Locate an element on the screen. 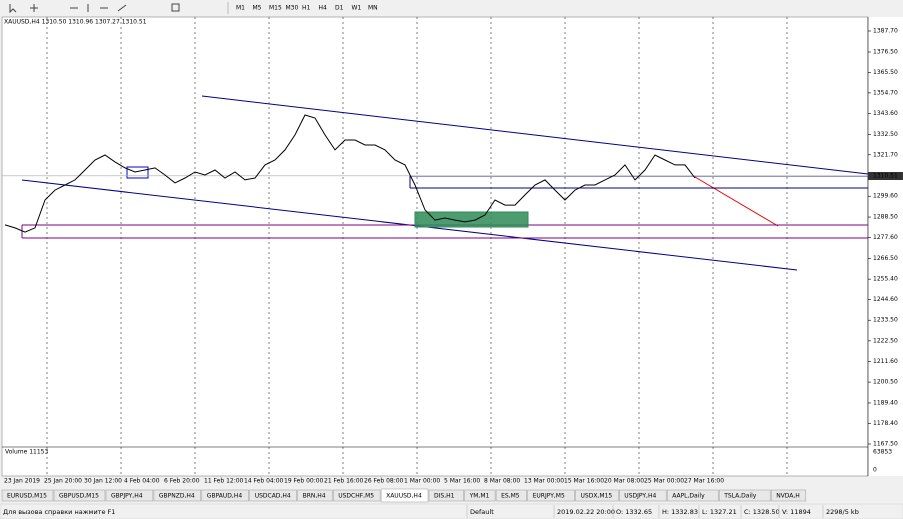 This screenshot has height=519, width=903. time-label: 19 Feb 00:00 is located at coordinates (304, 481).